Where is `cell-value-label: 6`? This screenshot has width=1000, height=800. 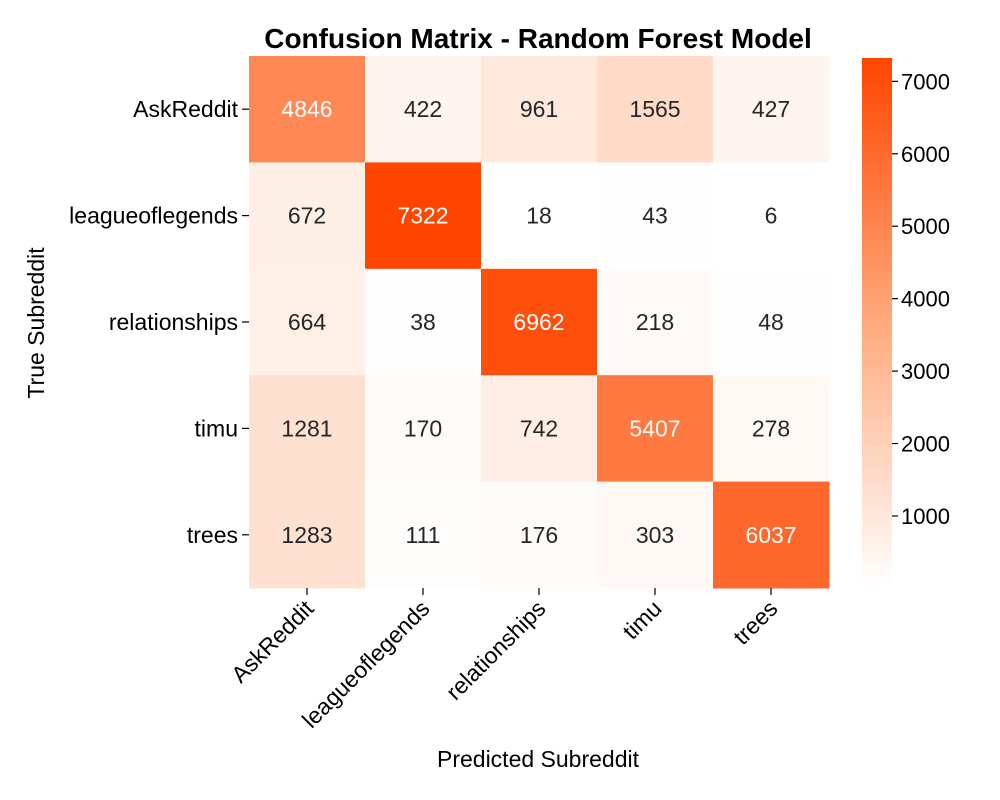 cell-value-label: 6 is located at coordinates (771, 216).